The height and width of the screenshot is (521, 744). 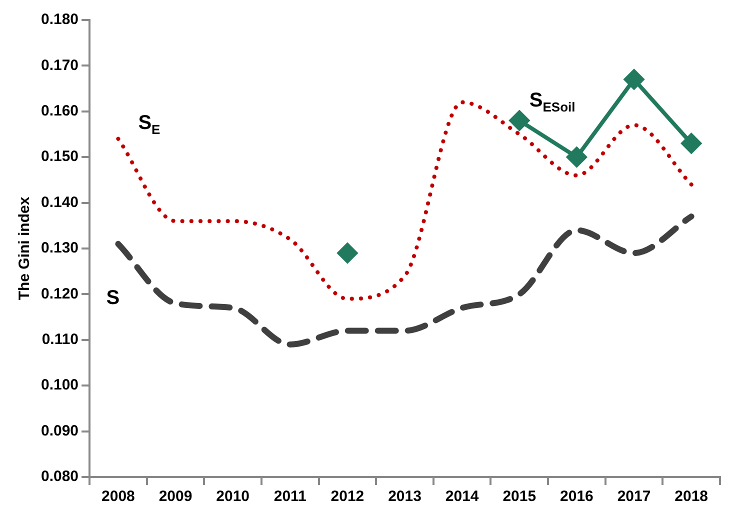 What do you see at coordinates (175, 497) in the screenshot?
I see `x-tick-label: 2009` at bounding box center [175, 497].